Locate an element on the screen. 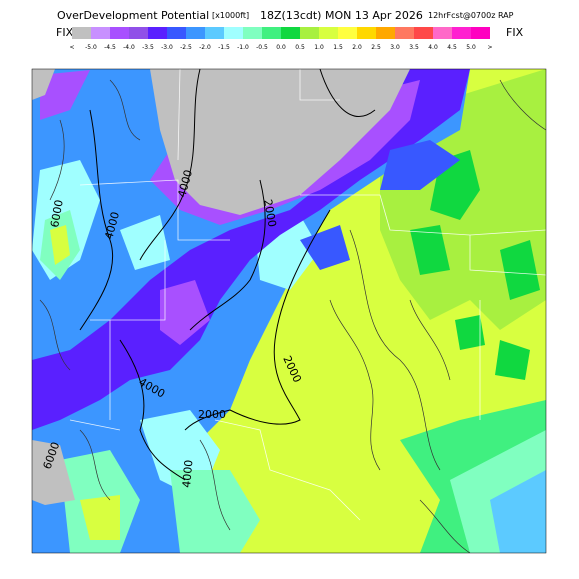 This screenshot has height=579, width=579. fix-left: FIX is located at coordinates (65, 32).